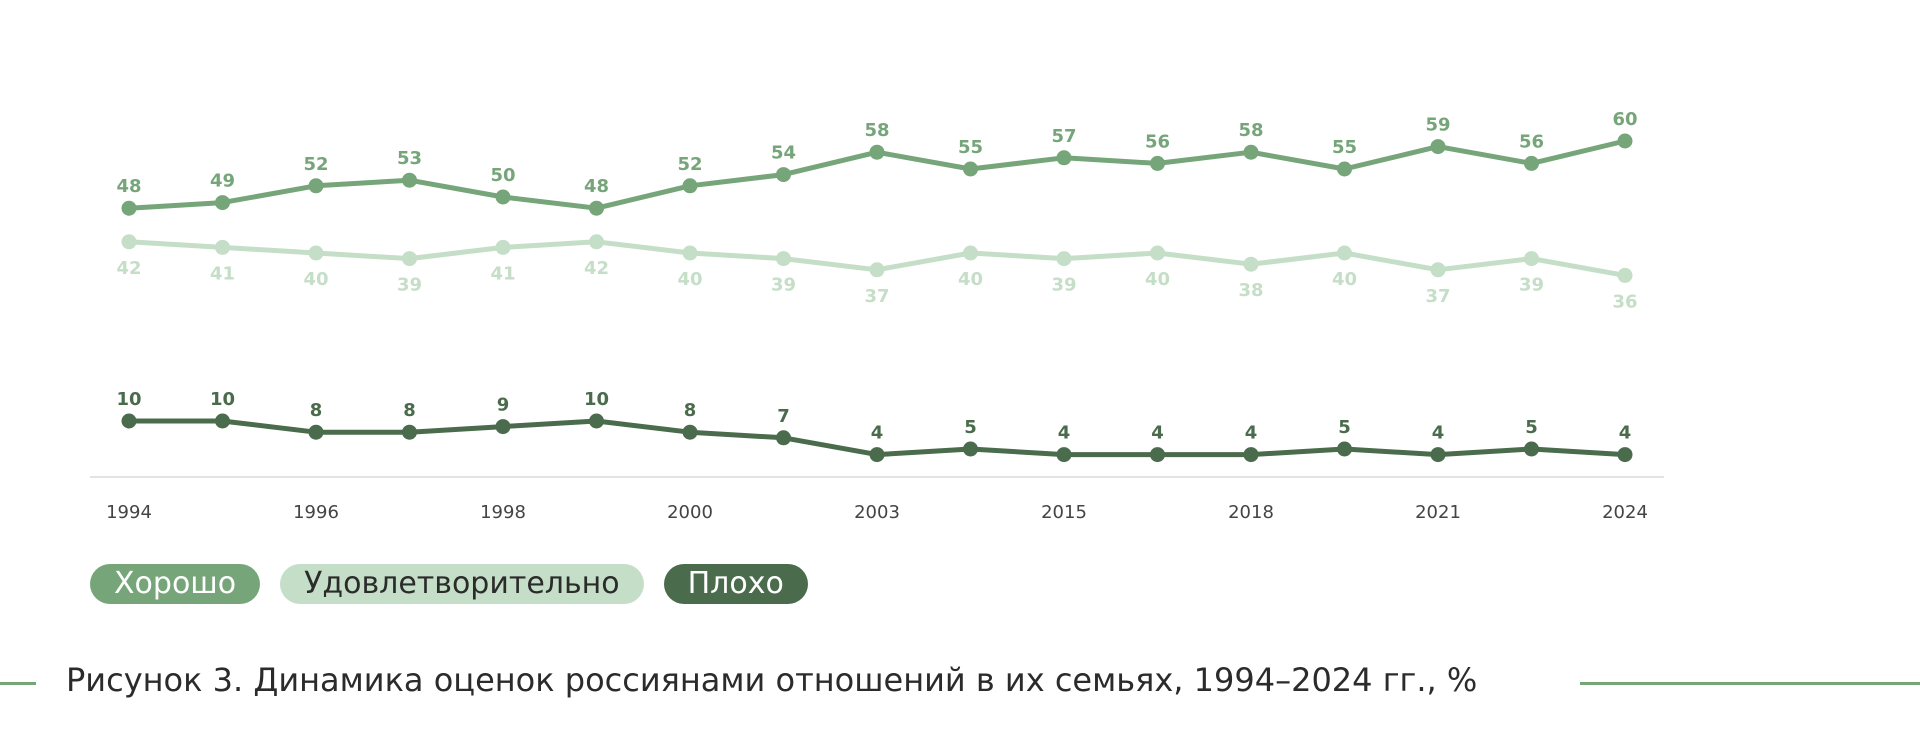 Image resolution: width=1920 pixels, height=743 pixels. Describe the element at coordinates (409, 410) in the screenshot. I see `data-label: 8` at that location.